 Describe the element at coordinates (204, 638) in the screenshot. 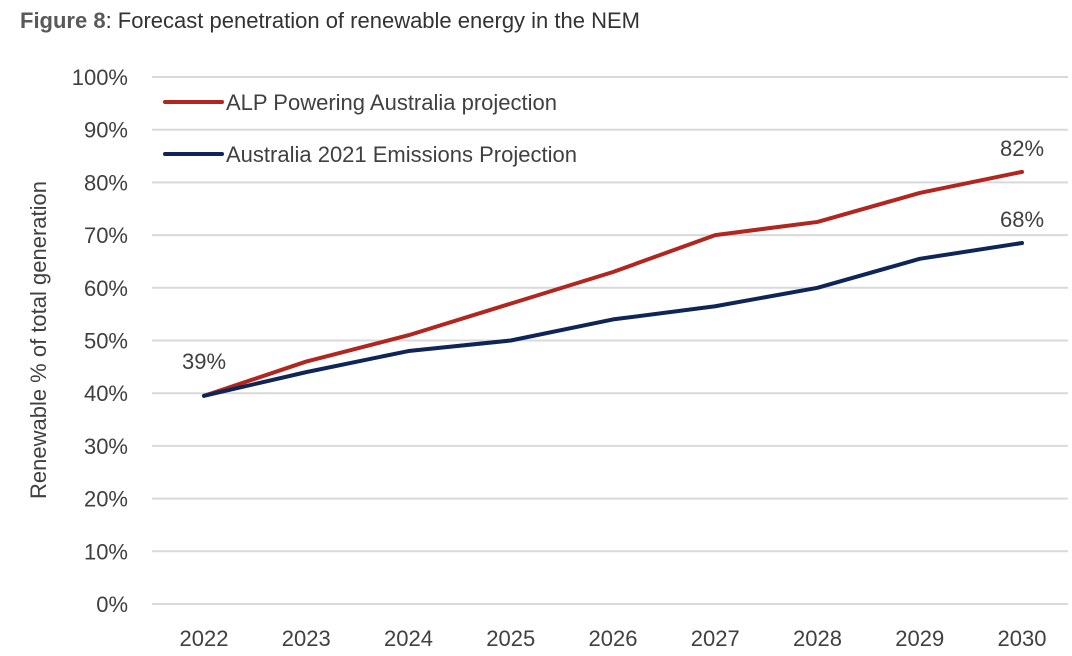

I see `x-tick-label: 2022` at that location.